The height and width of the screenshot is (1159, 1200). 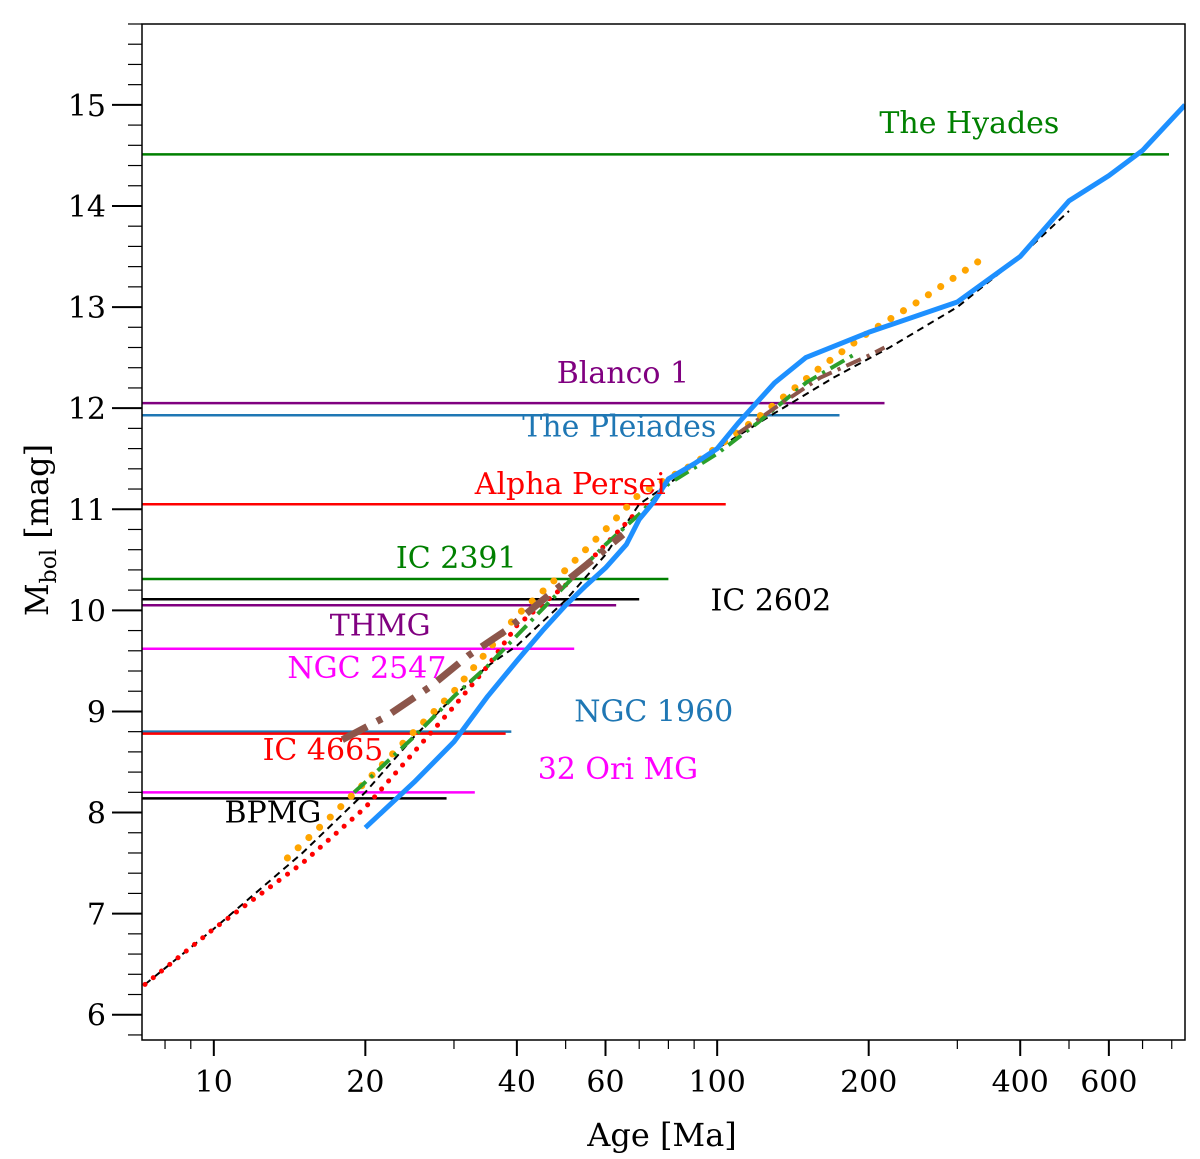 I want to click on y-axis-label-sub: bol, so click(x=49, y=566).